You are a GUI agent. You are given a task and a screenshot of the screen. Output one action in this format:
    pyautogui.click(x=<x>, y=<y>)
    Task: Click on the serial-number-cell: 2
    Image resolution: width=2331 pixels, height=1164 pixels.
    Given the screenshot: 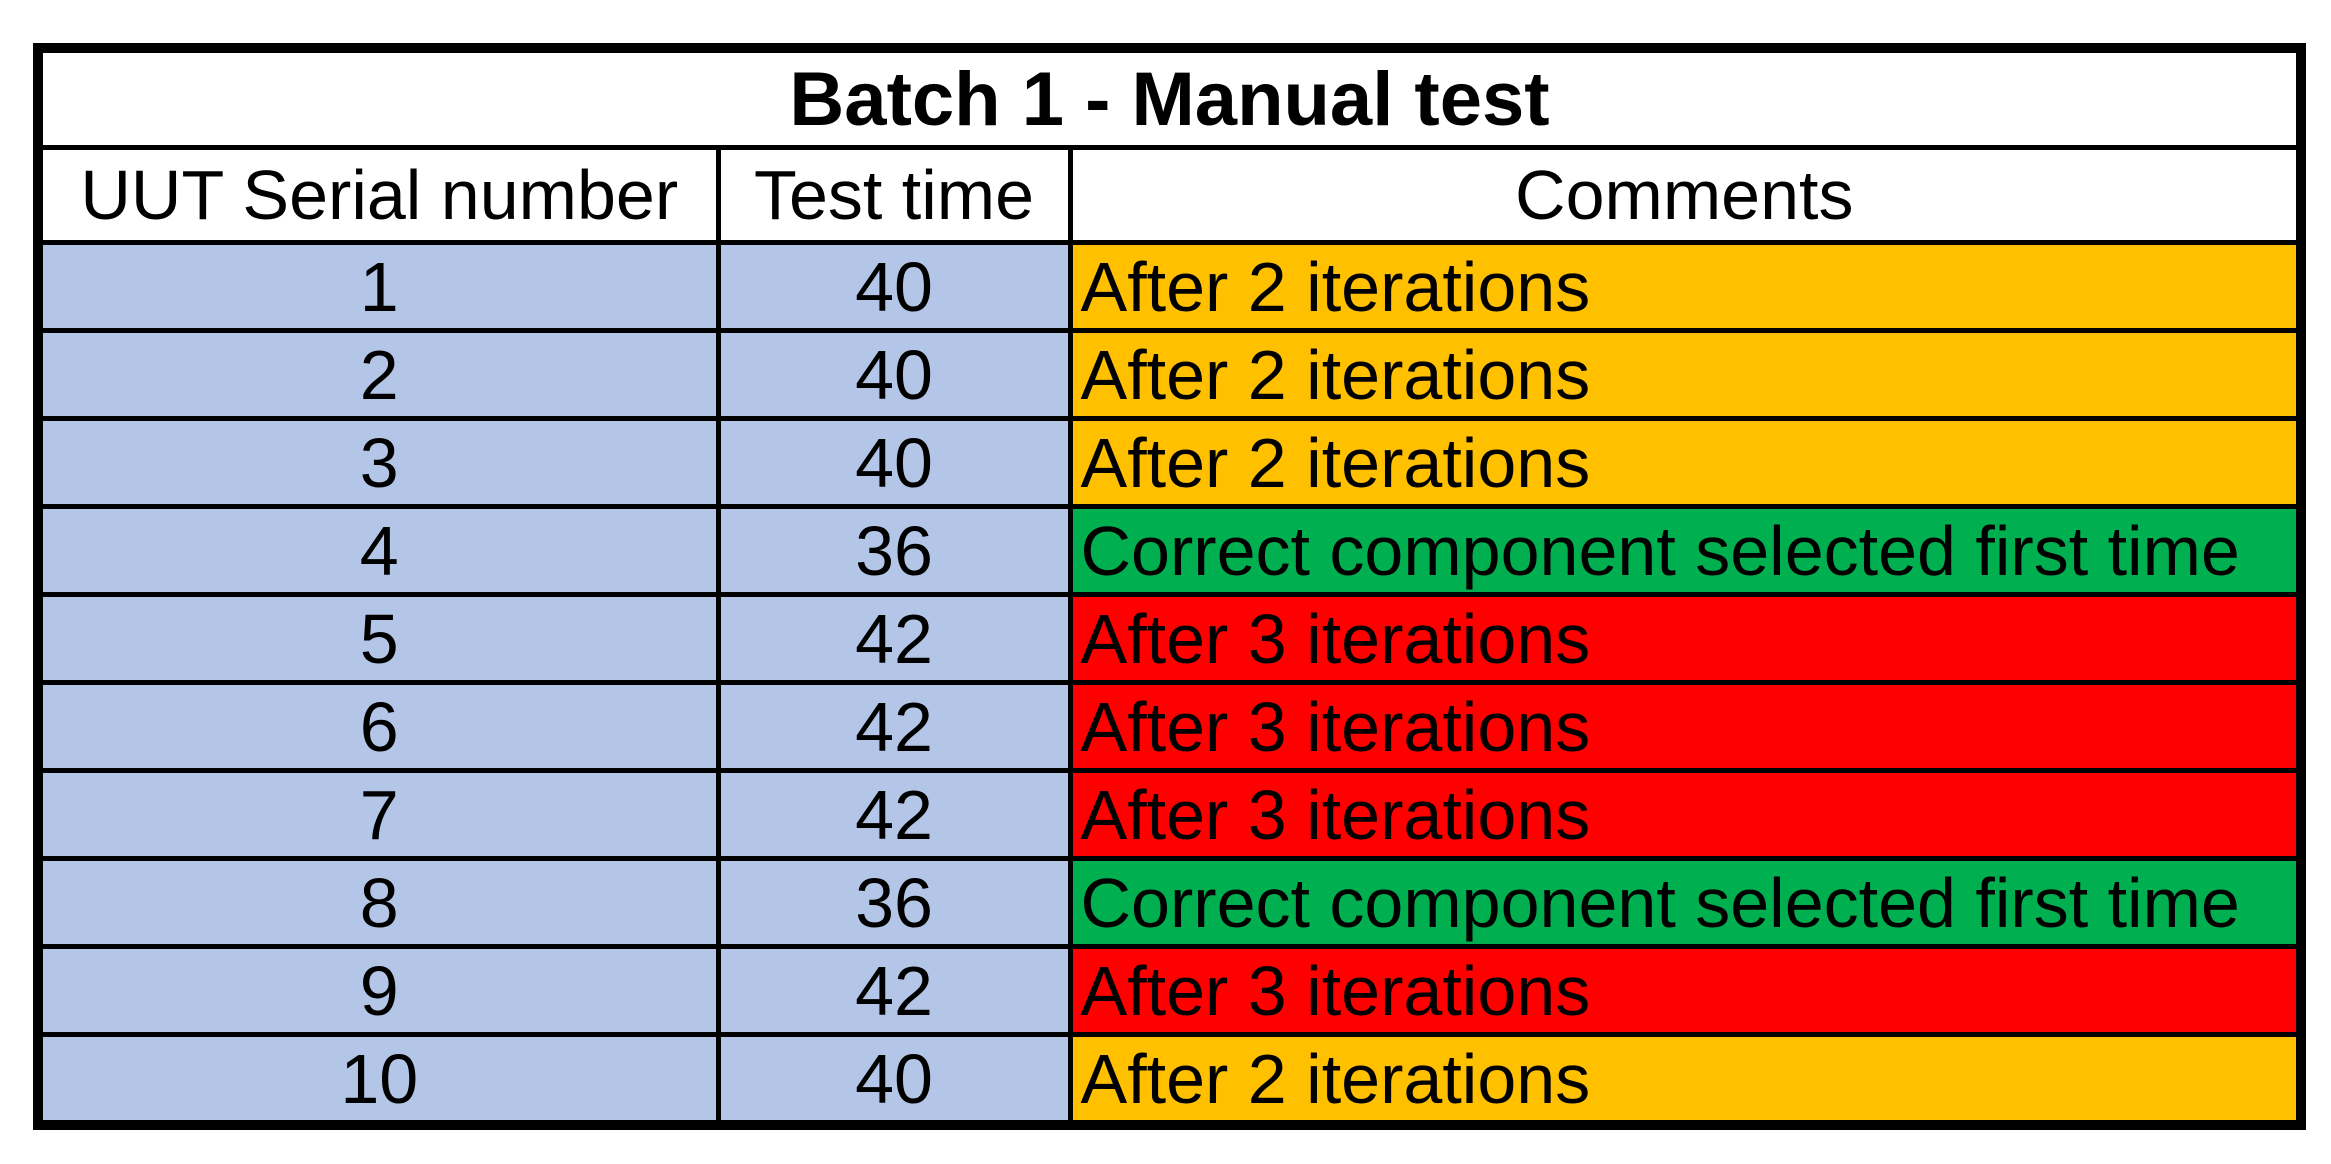 What is the action you would take?
    pyautogui.click(x=378, y=374)
    